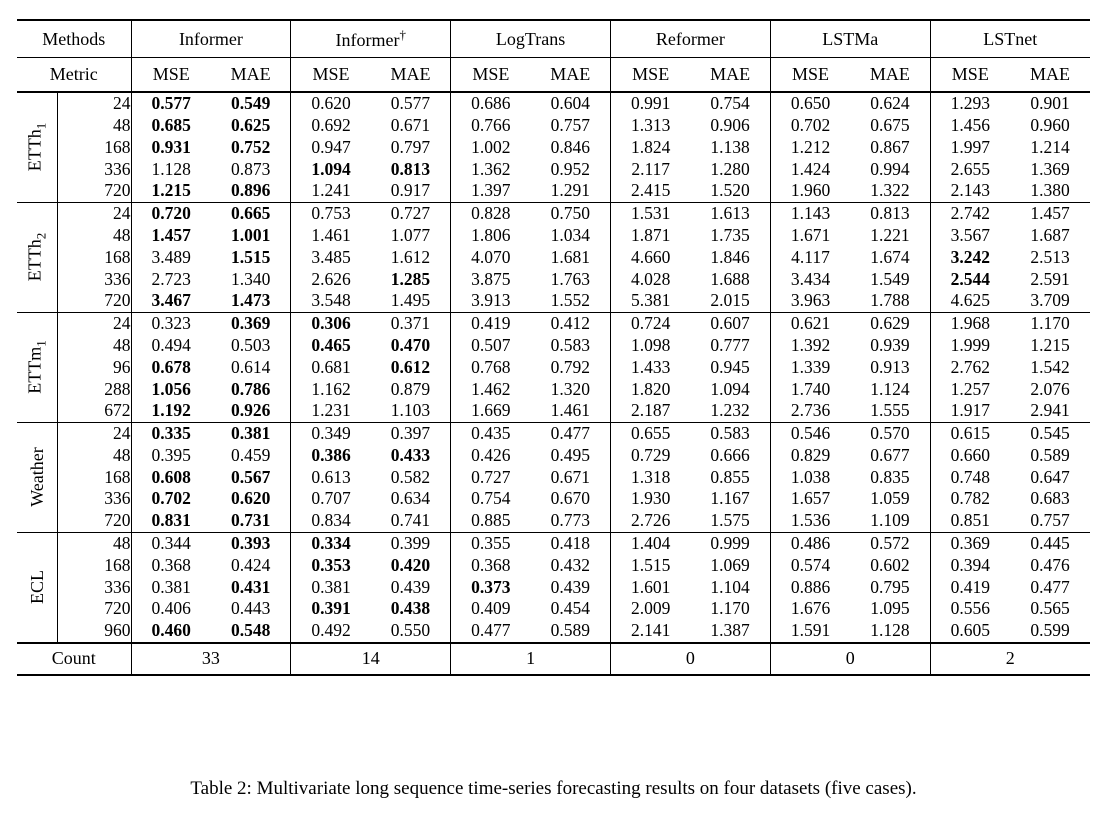 The image size is (1107, 815). What do you see at coordinates (890, 278) in the screenshot?
I see `value-cell: 1.549` at bounding box center [890, 278].